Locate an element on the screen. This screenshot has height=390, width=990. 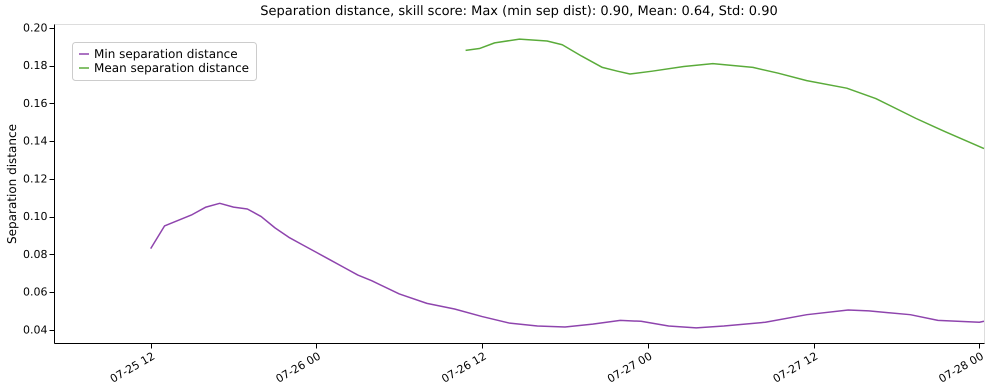
y-tick-label: 0.18 is located at coordinates (35, 65).